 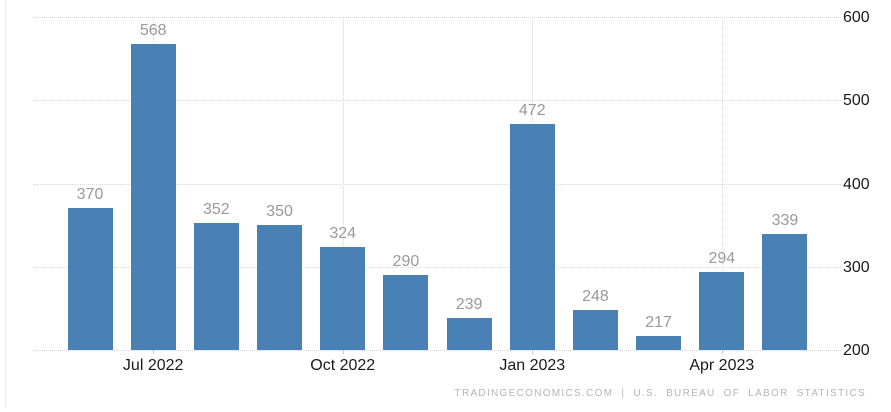 What do you see at coordinates (856, 350) in the screenshot?
I see `y-axis-tick-label: 200` at bounding box center [856, 350].